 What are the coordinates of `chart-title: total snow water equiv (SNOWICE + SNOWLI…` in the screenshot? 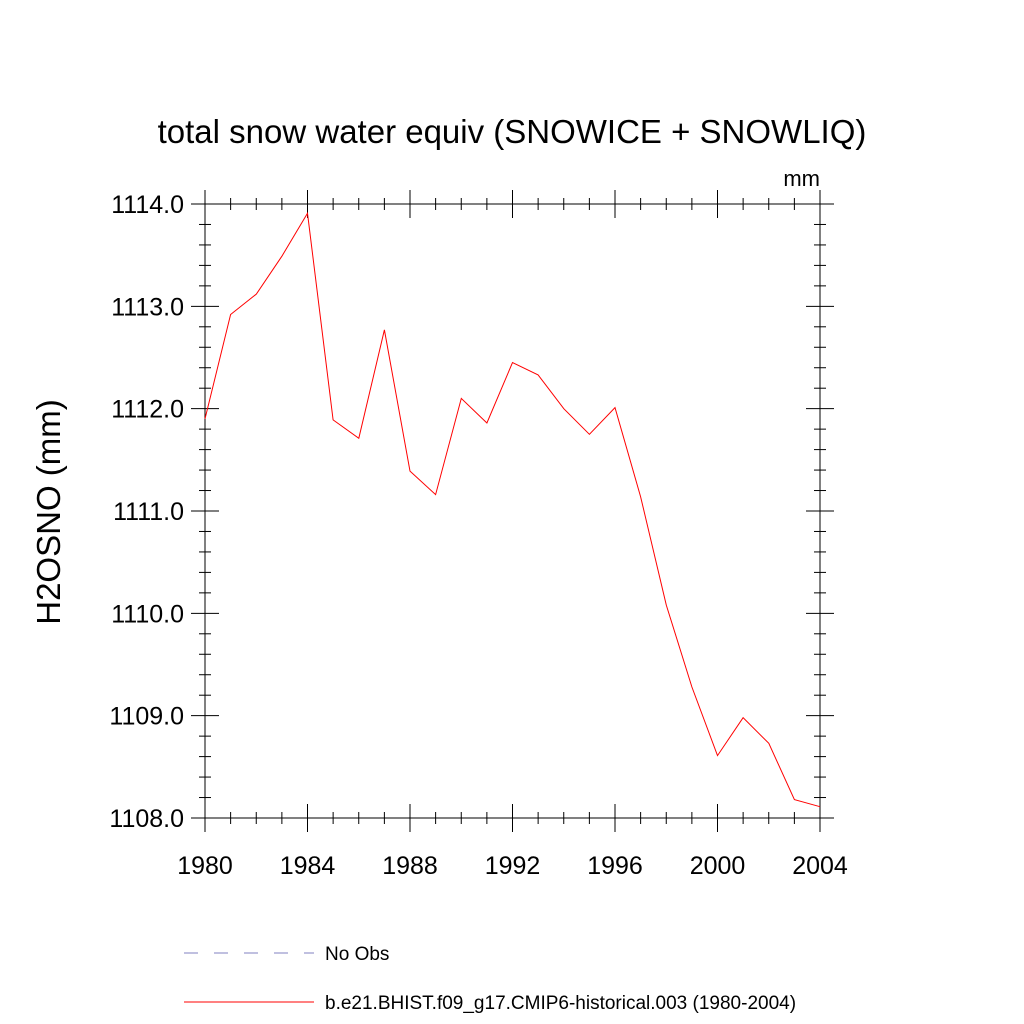 It's located at (512, 131).